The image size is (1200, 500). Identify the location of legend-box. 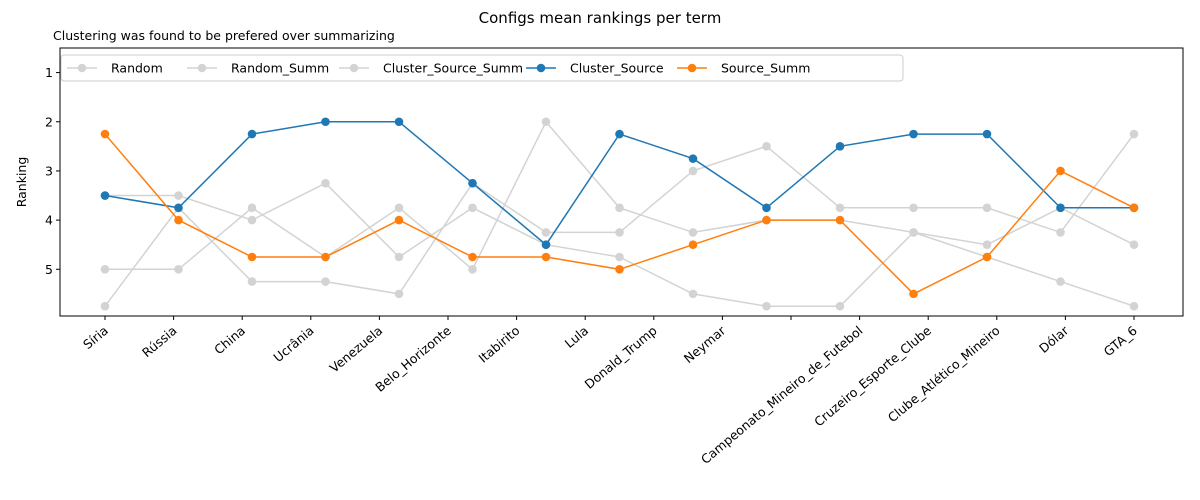
(482, 68).